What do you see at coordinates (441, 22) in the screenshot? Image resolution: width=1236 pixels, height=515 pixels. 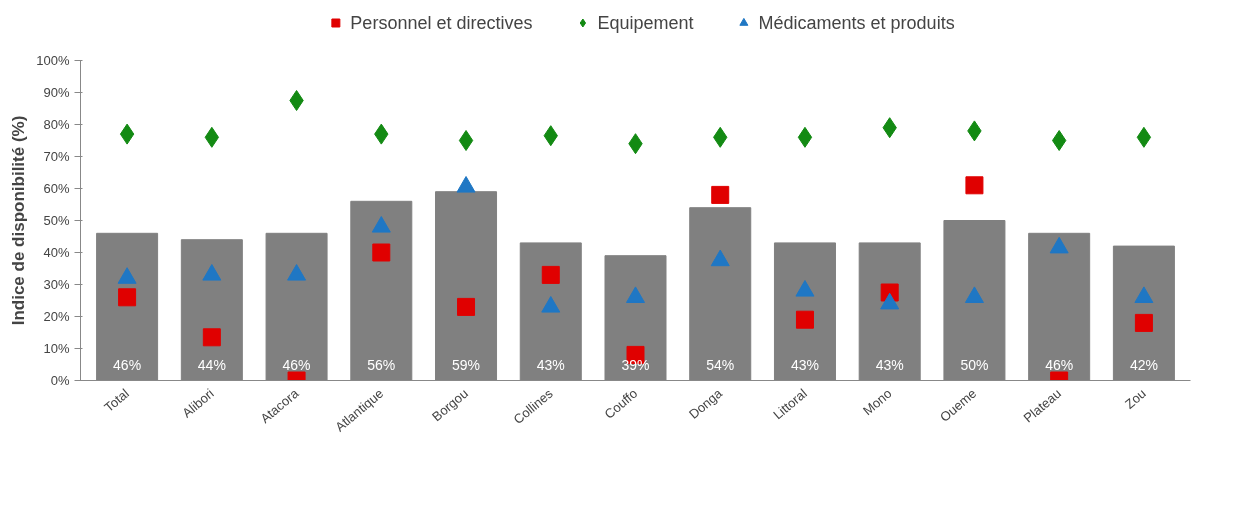 I see `legend-label: Personnel et directives` at bounding box center [441, 22].